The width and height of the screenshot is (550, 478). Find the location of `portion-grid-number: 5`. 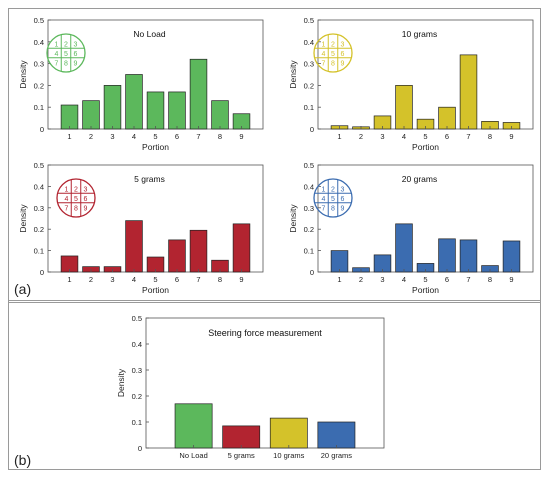

portion-grid-number: 5 is located at coordinates (333, 54).